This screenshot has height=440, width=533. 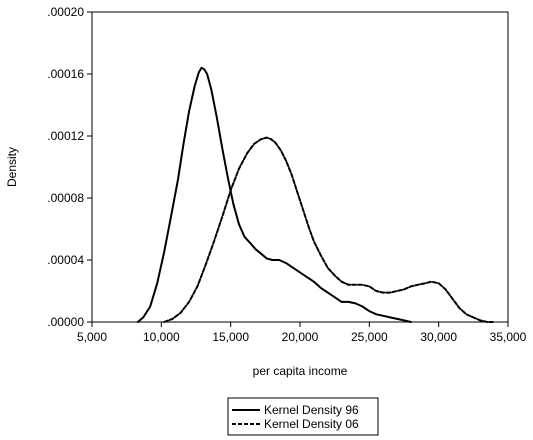 I want to click on legend-label: Kernel Density 06, so click(x=311, y=424).